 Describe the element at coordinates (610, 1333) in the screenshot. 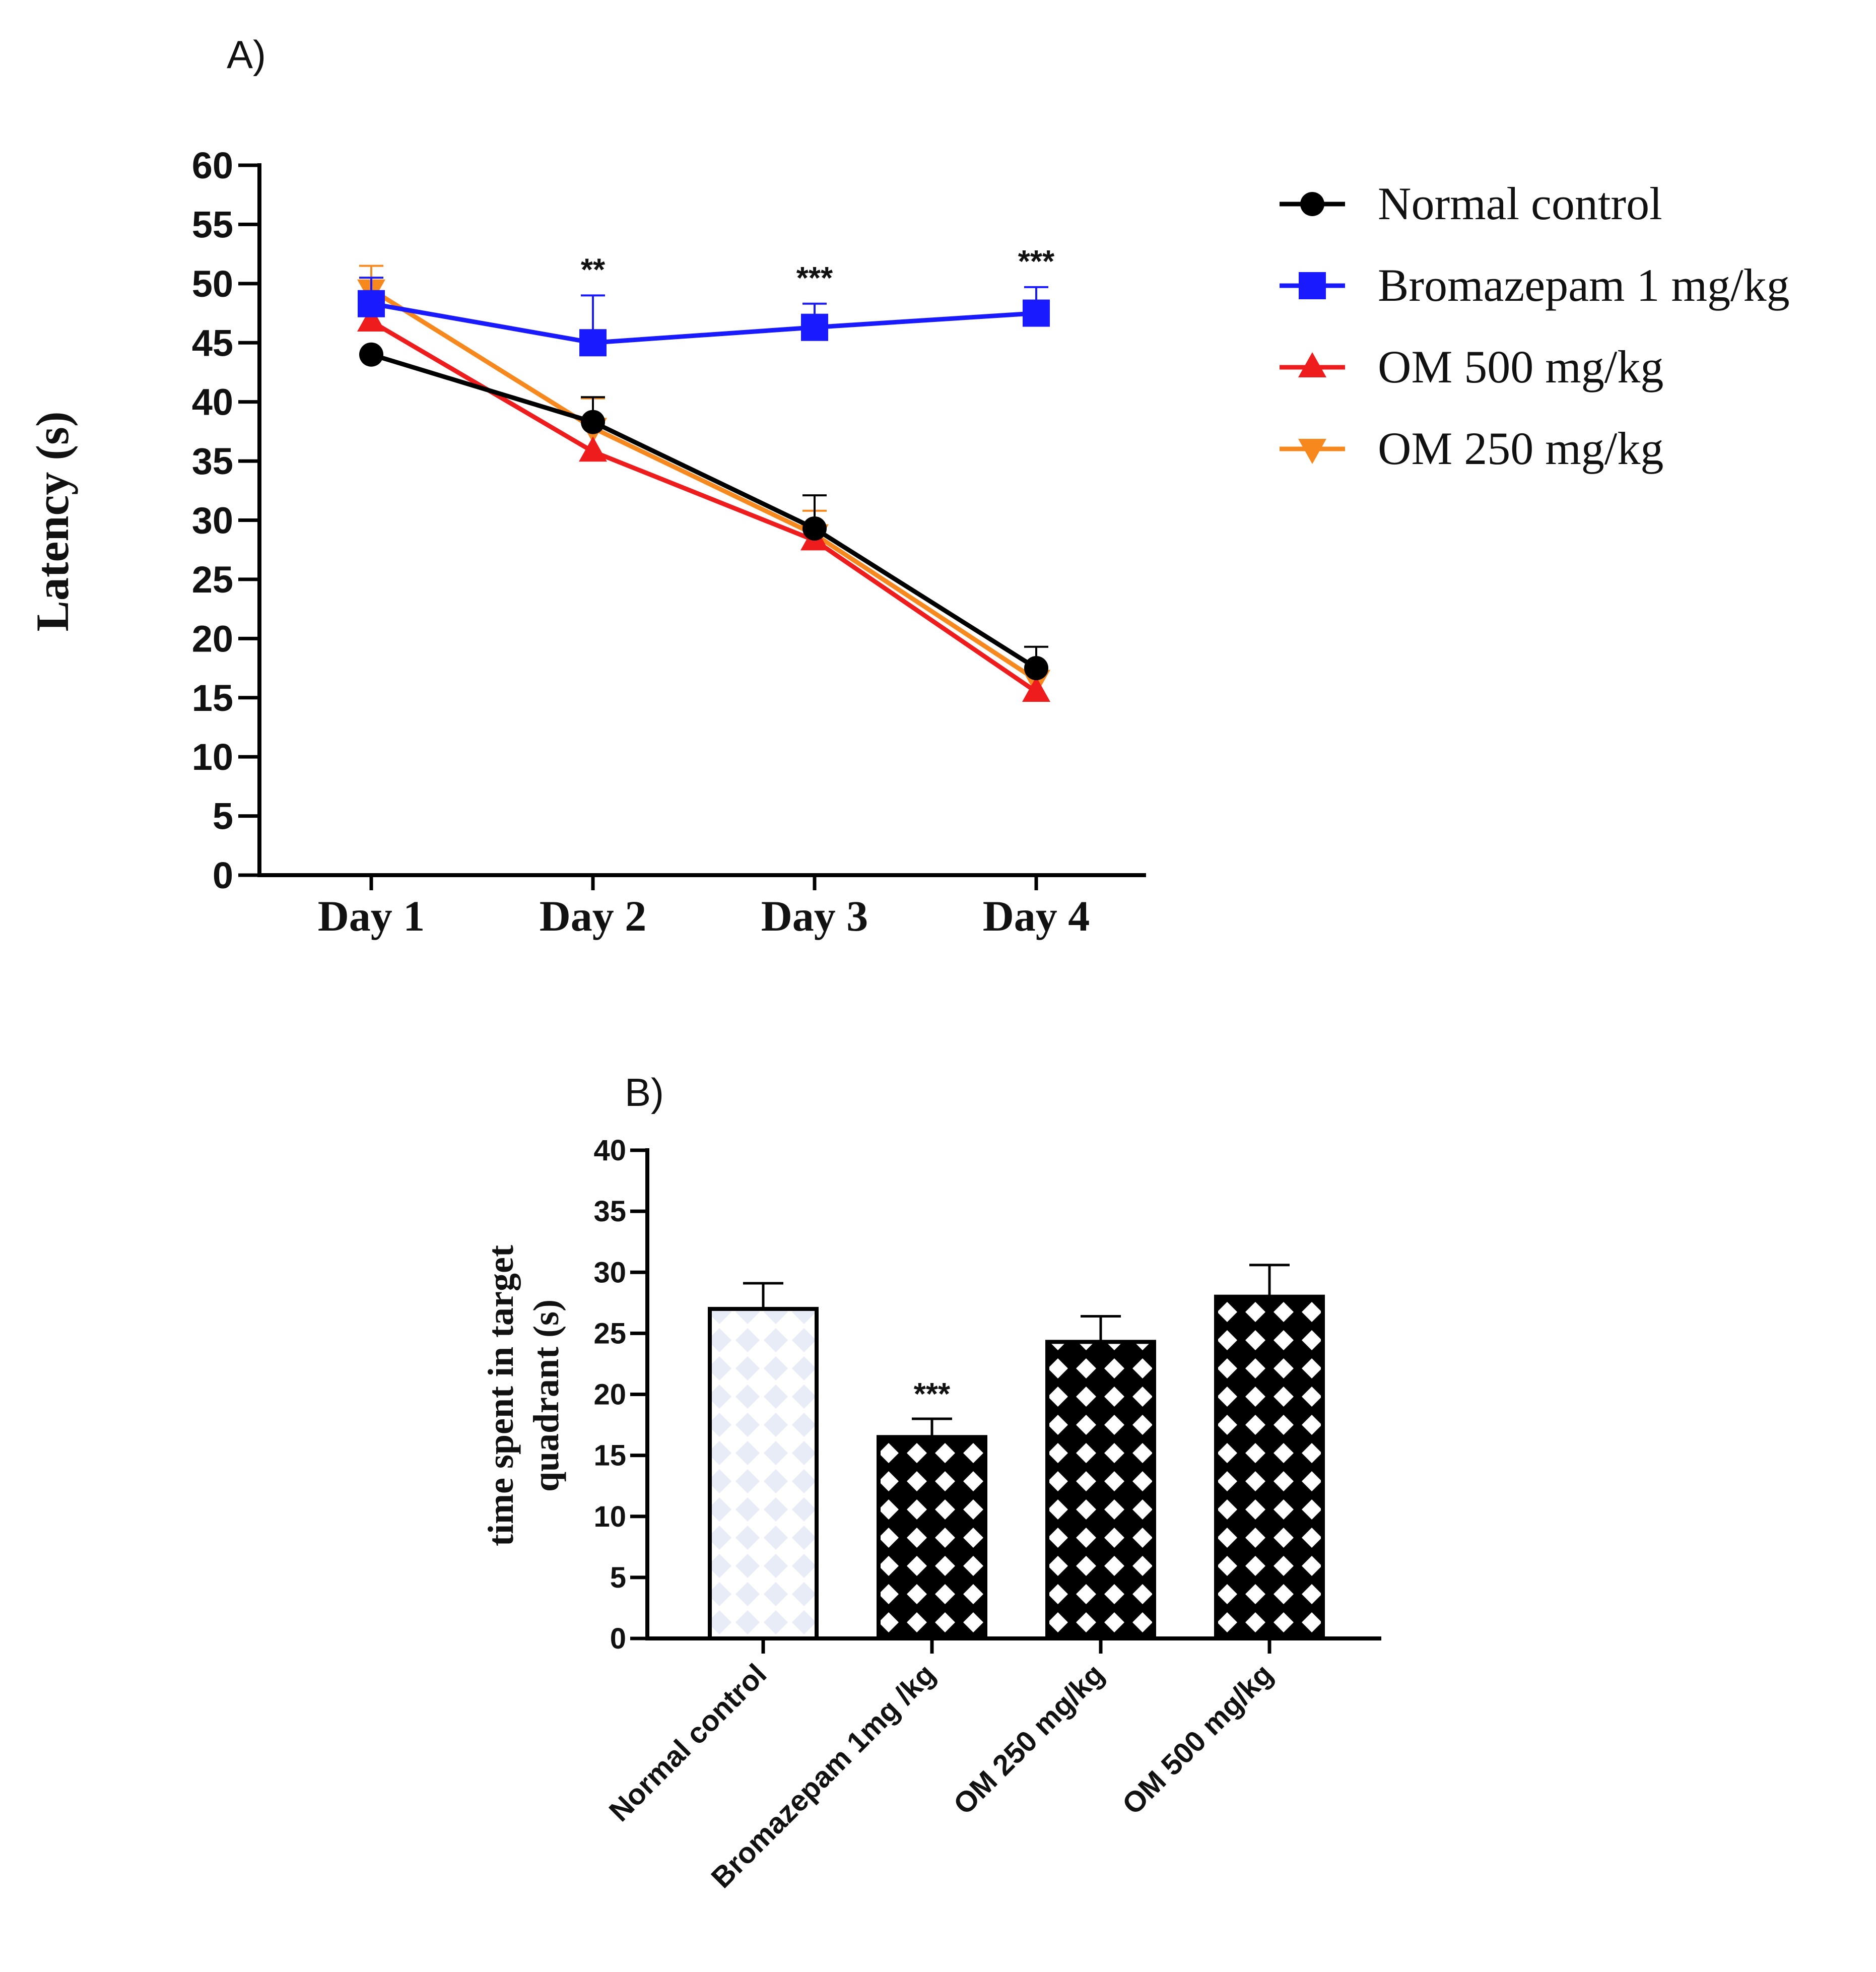

I see `bar-y-tick-label: 25` at that location.